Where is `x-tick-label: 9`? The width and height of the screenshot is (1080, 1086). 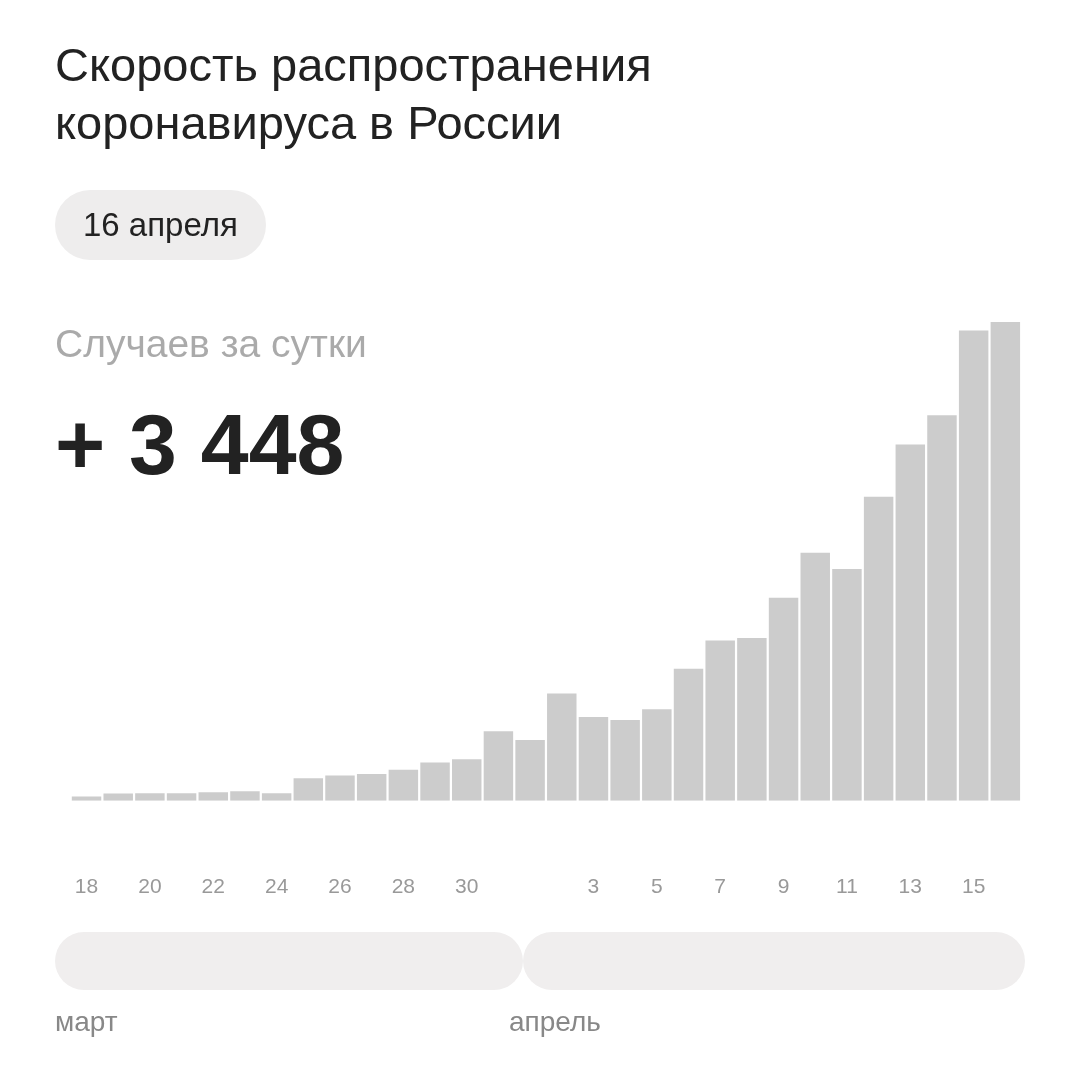 x-tick-label: 9 is located at coordinates (783, 886).